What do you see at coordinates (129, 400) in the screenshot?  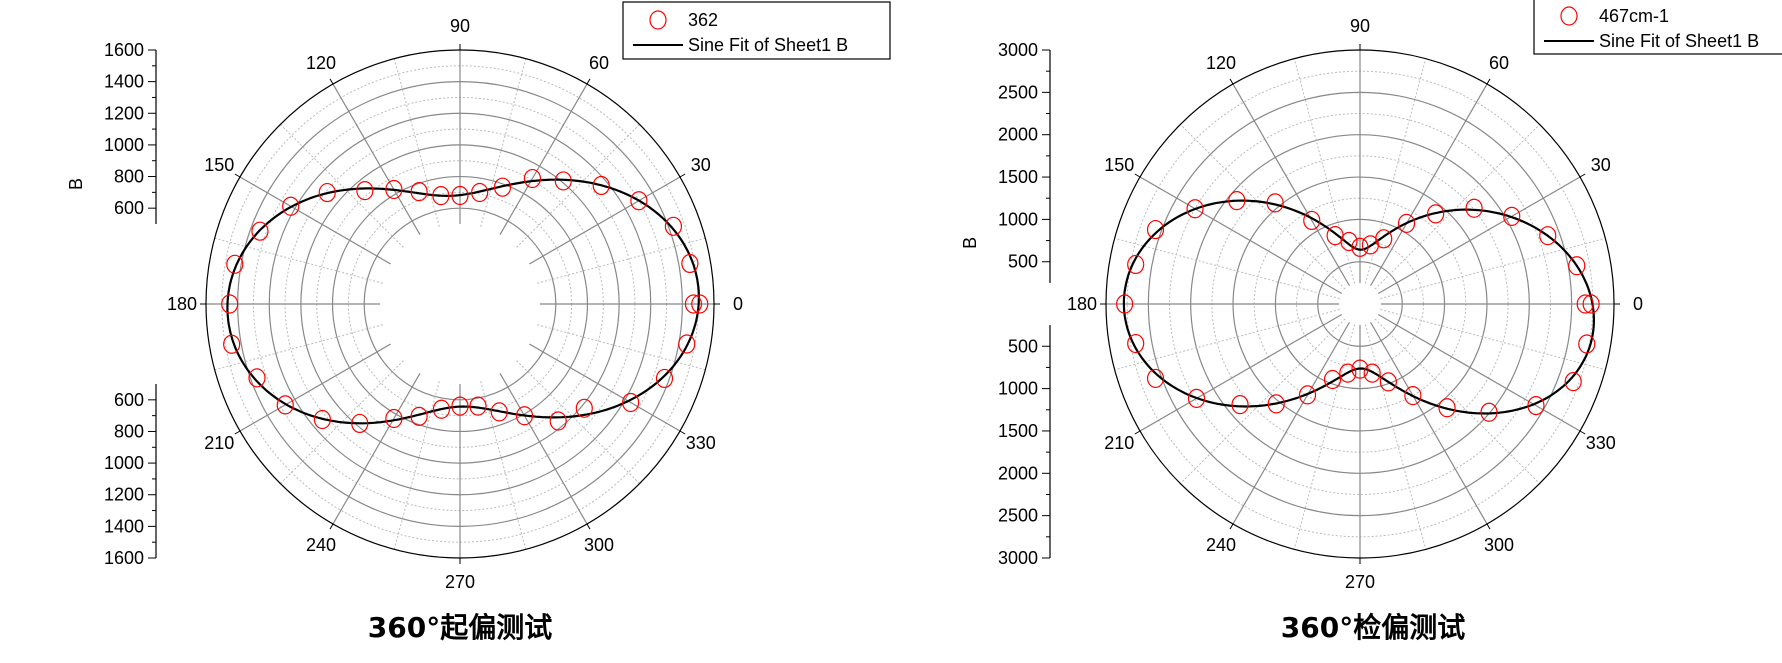 I see `radial-tick-label: 600` at bounding box center [129, 400].